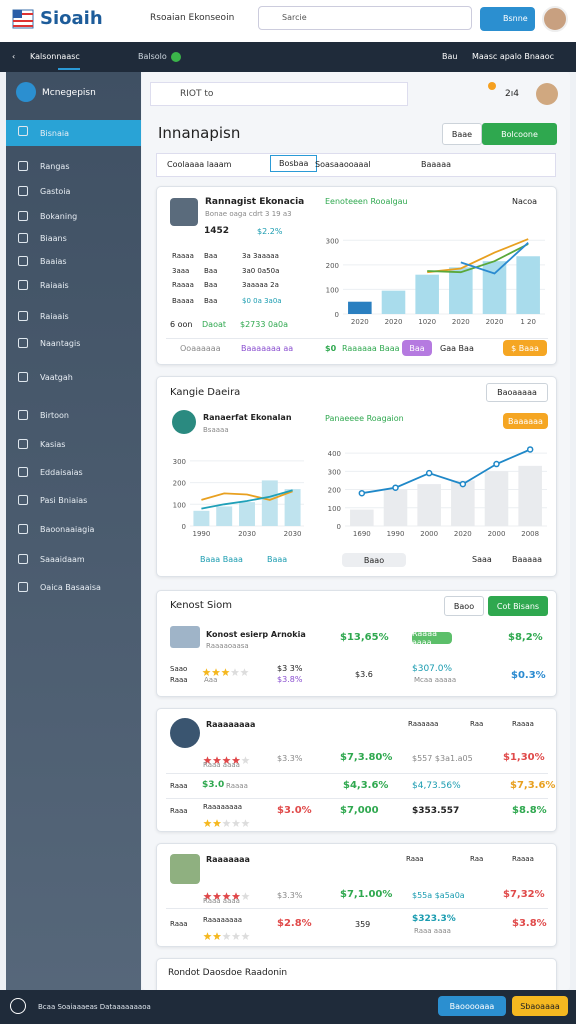  What do you see at coordinates (482, 559) in the screenshot?
I see `footer-text: Saaa` at bounding box center [482, 559].